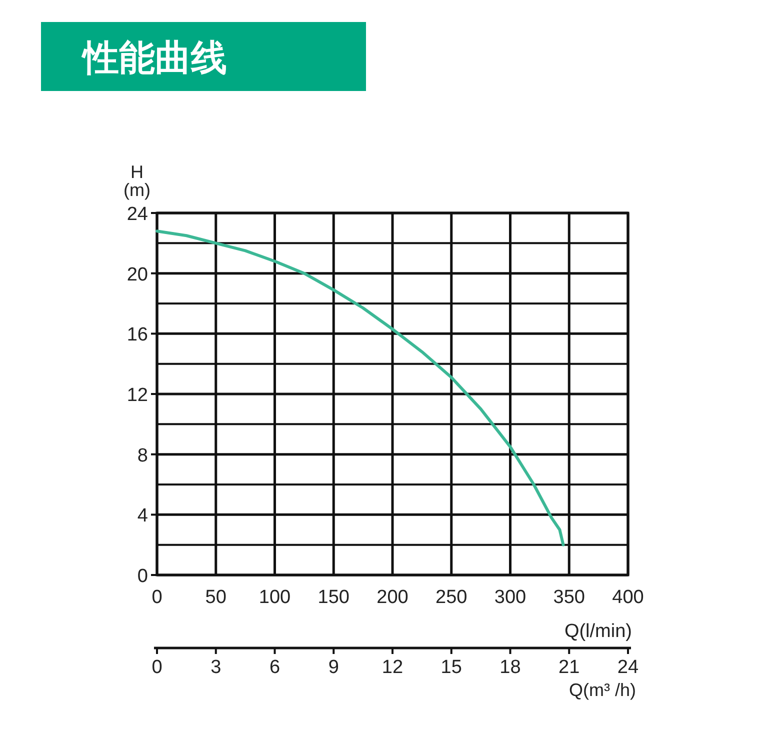 This screenshot has height=741, width=770. I want to click on x2-tick-label: 18, so click(510, 667).